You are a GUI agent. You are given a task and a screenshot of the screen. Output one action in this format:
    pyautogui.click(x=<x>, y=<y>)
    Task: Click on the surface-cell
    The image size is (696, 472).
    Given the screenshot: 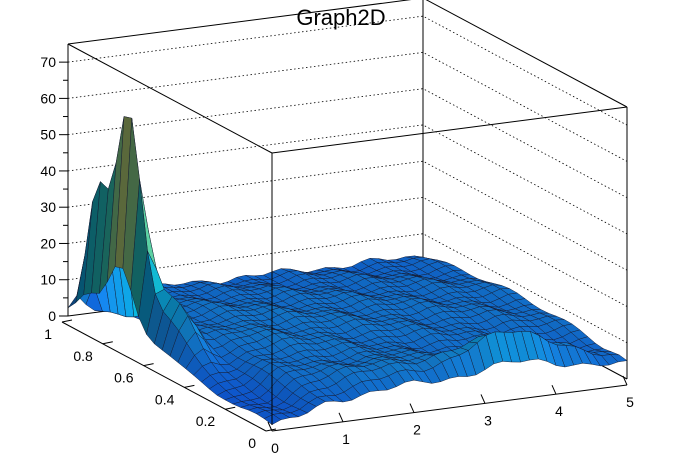 What is the action you would take?
    pyautogui.click(x=272, y=419)
    